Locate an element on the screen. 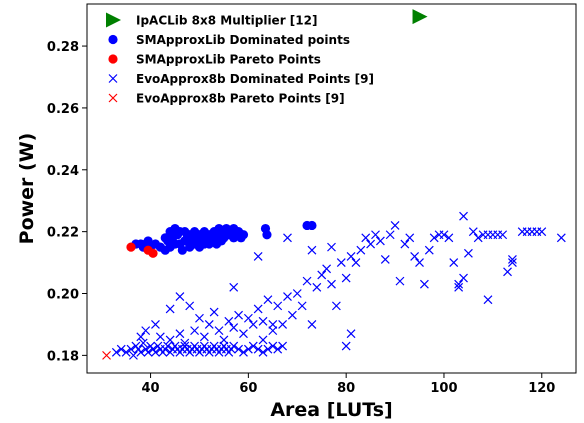 Image resolution: width=584 pixels, height=423 pixels. legend-item: SMApproxLib Dominated points is located at coordinates (229, 40).